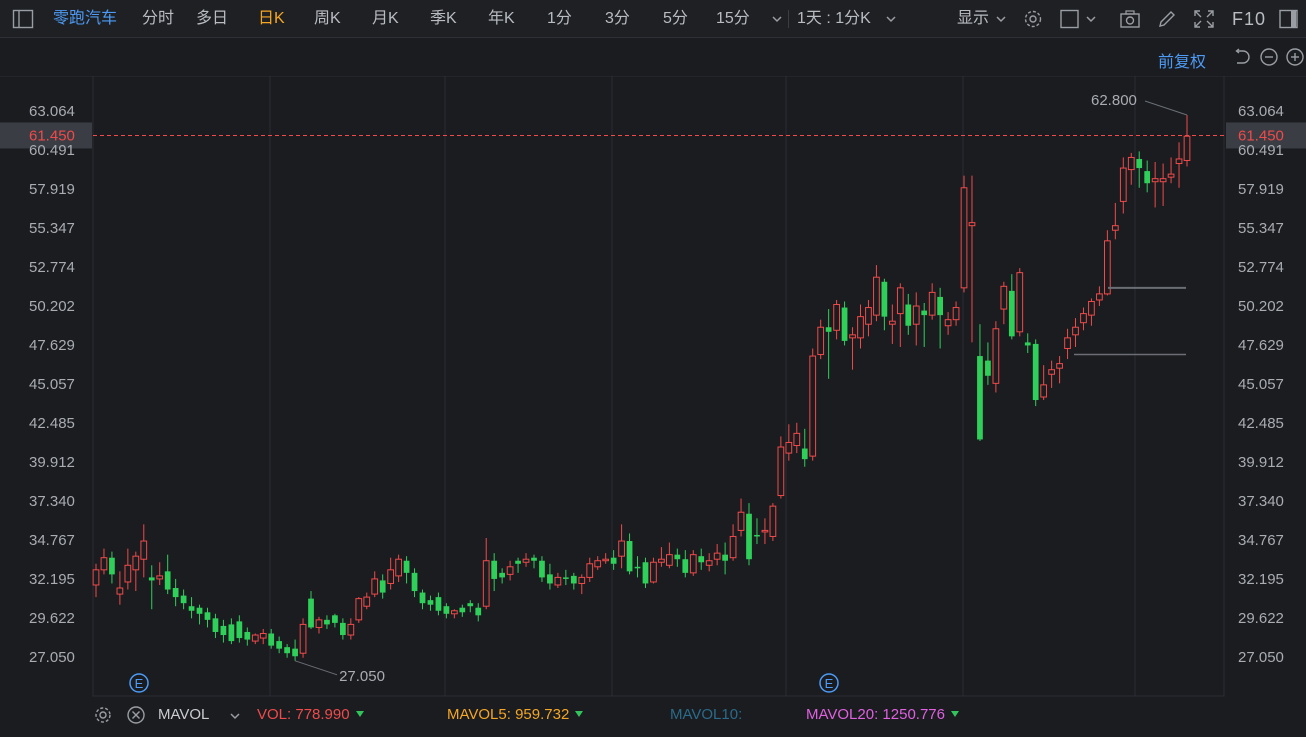 The image size is (1306, 737). Describe the element at coordinates (271, 18) in the screenshot. I see `period-tab-2: 日K` at that location.